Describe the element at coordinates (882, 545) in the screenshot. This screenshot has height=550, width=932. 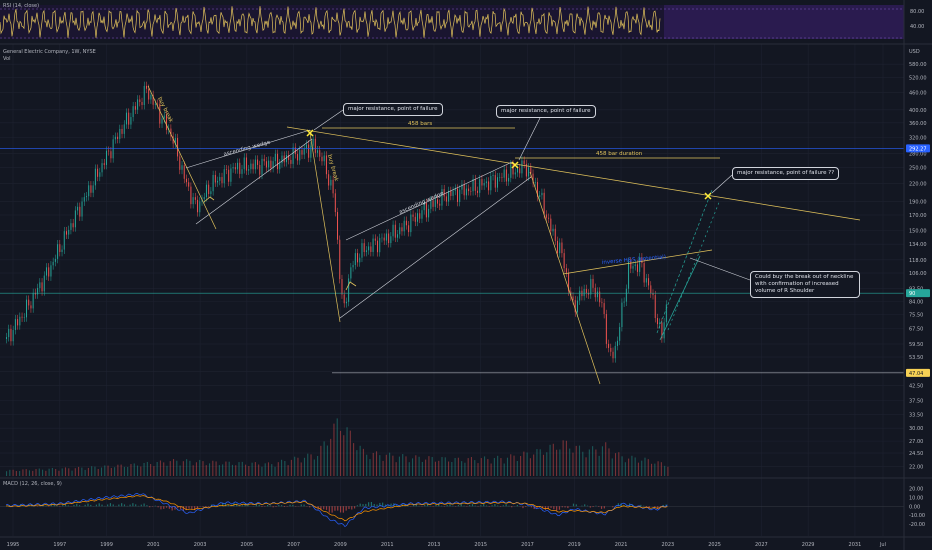
I see `x-tick-label: Jul` at that location.